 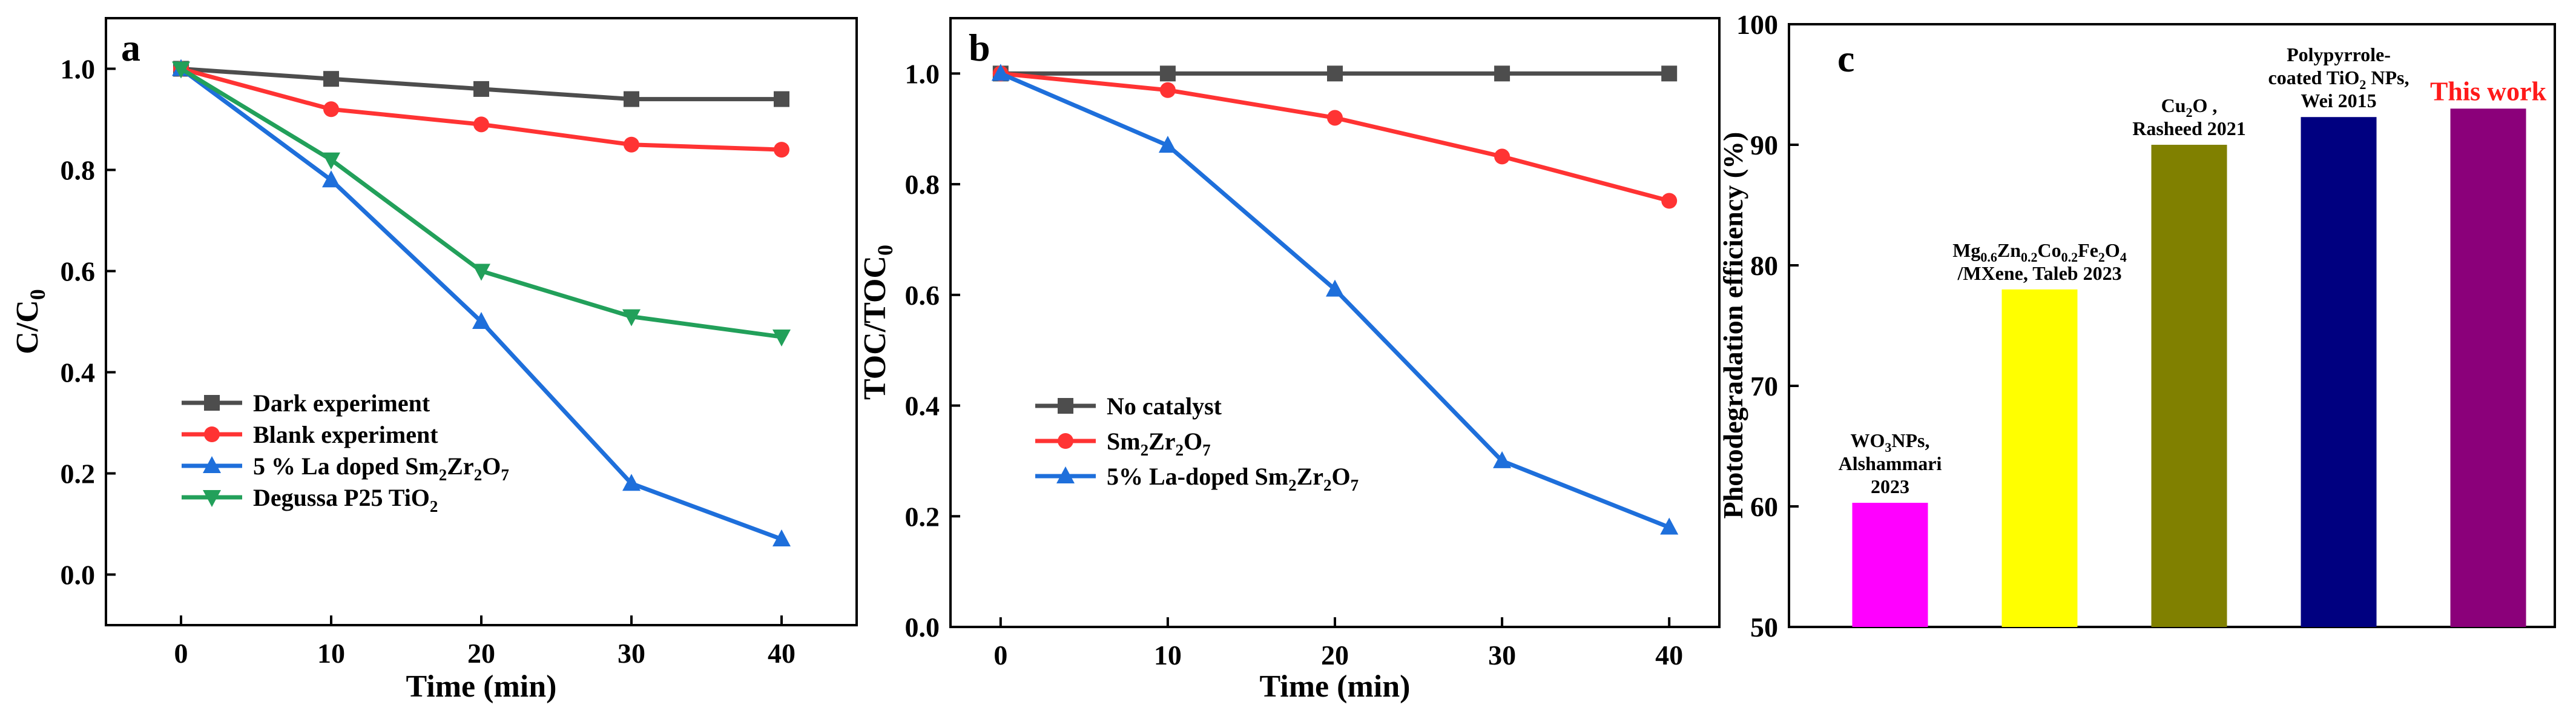 What do you see at coordinates (345, 499) in the screenshot?
I see `panel-a-legend-label: Degussa P25 TiO2` at bounding box center [345, 499].